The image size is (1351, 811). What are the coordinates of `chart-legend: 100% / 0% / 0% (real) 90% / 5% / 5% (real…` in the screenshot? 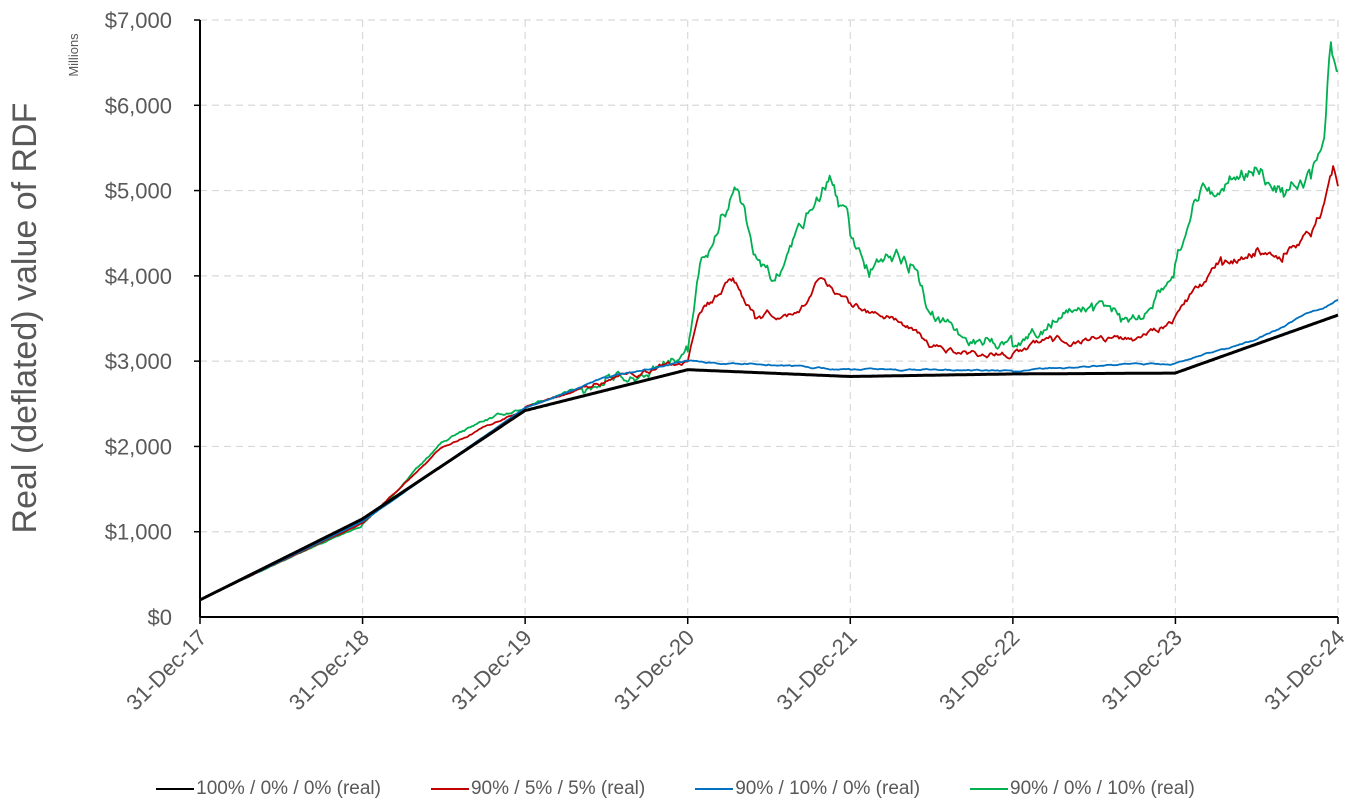 It's located at (675, 789).